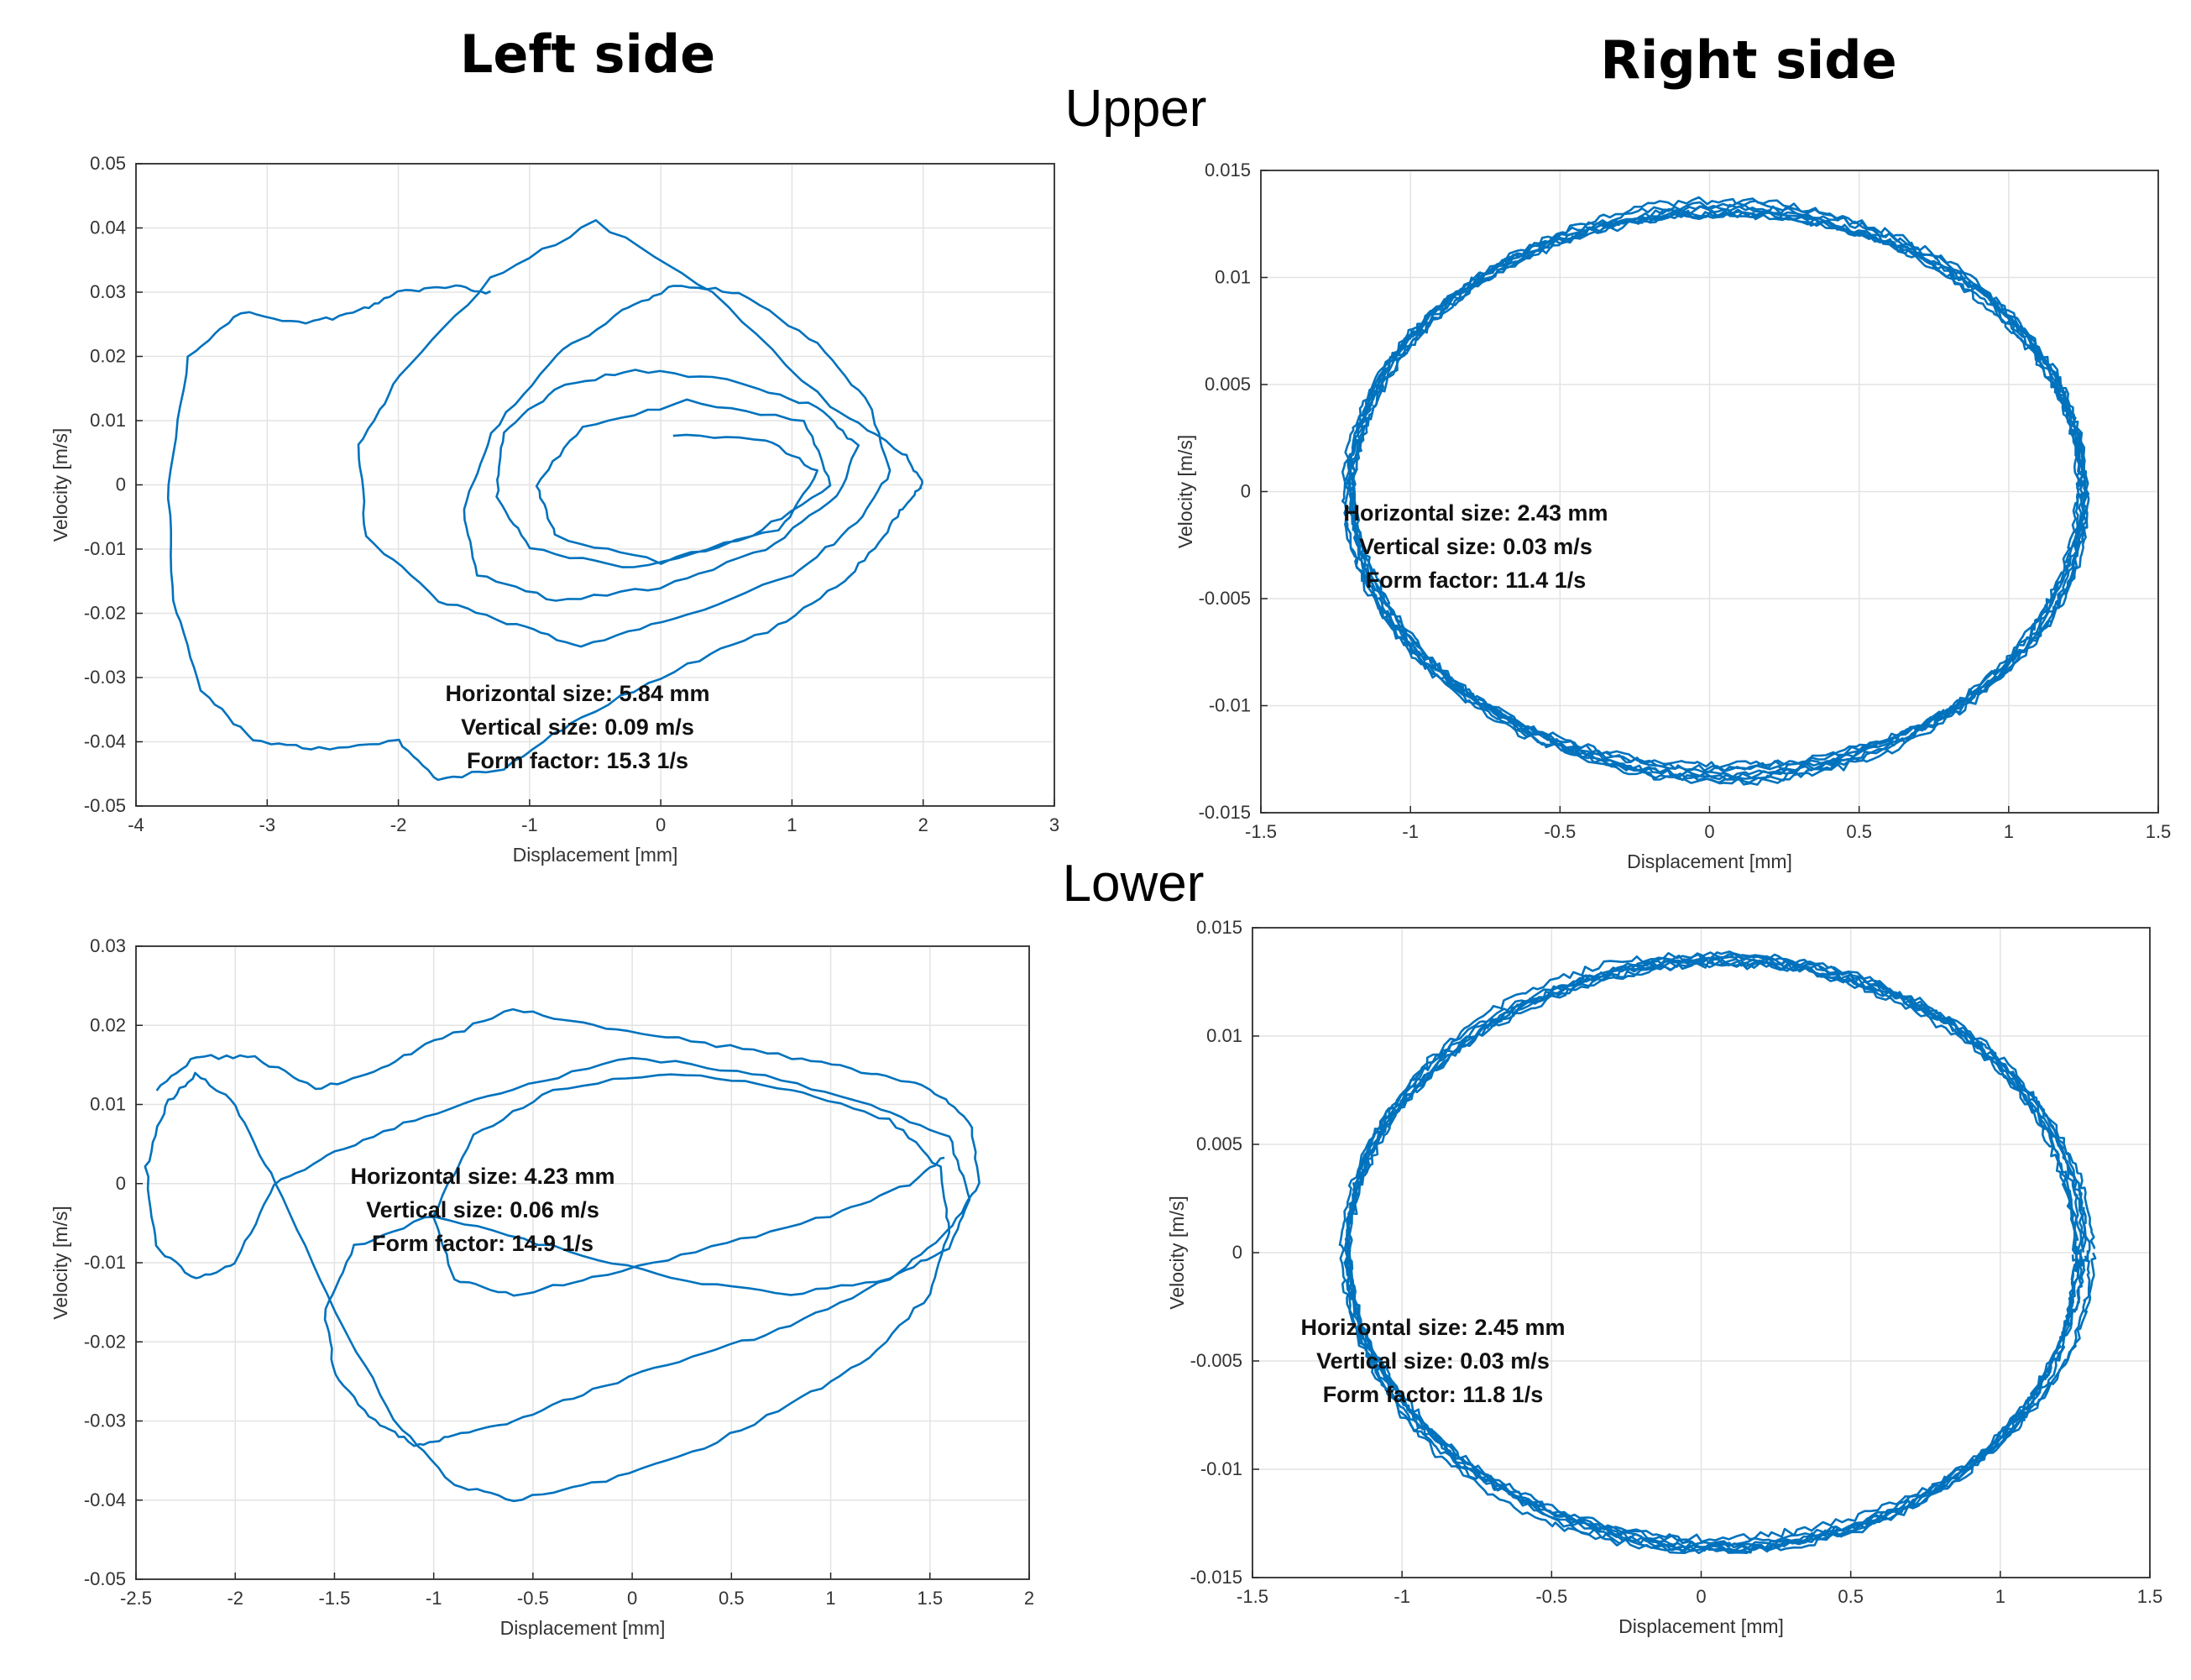  I want to click on annotation-line: Horizontal size: 2.43 mm, so click(1475, 513).